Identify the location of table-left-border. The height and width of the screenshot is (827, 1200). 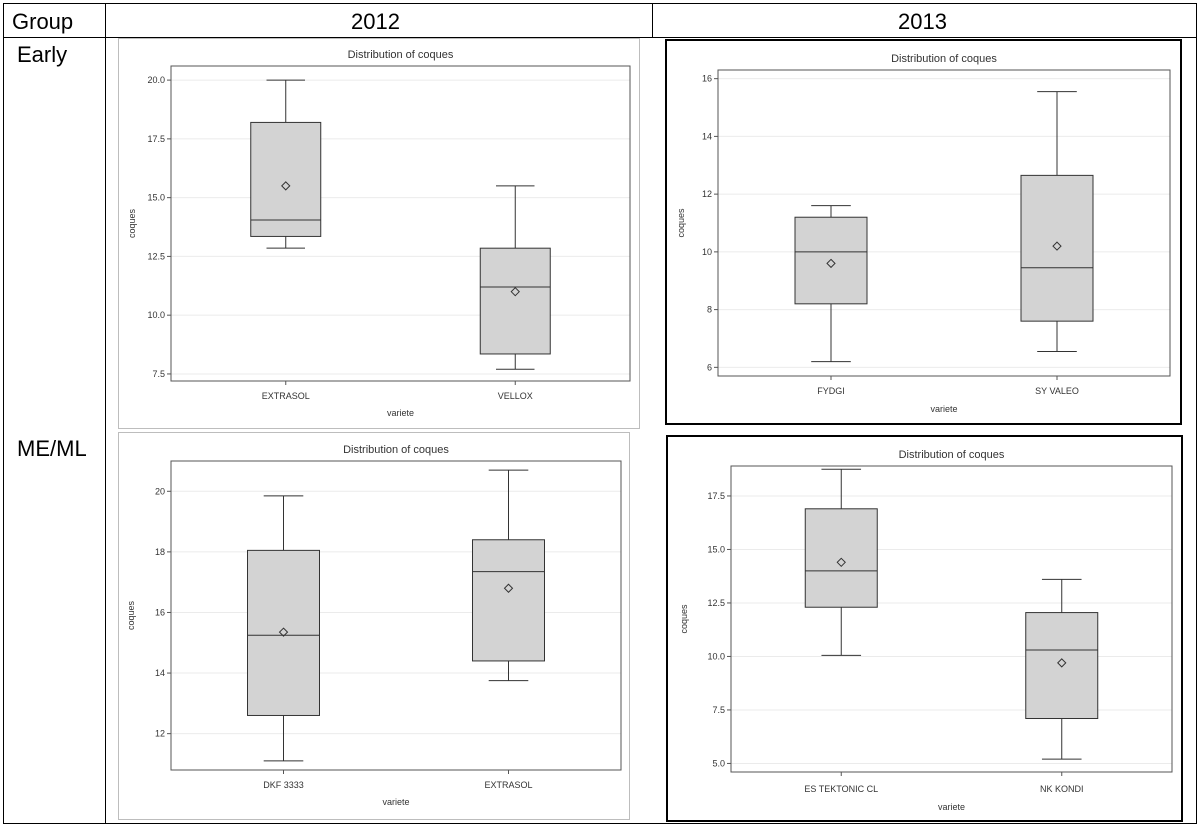
(3, 413).